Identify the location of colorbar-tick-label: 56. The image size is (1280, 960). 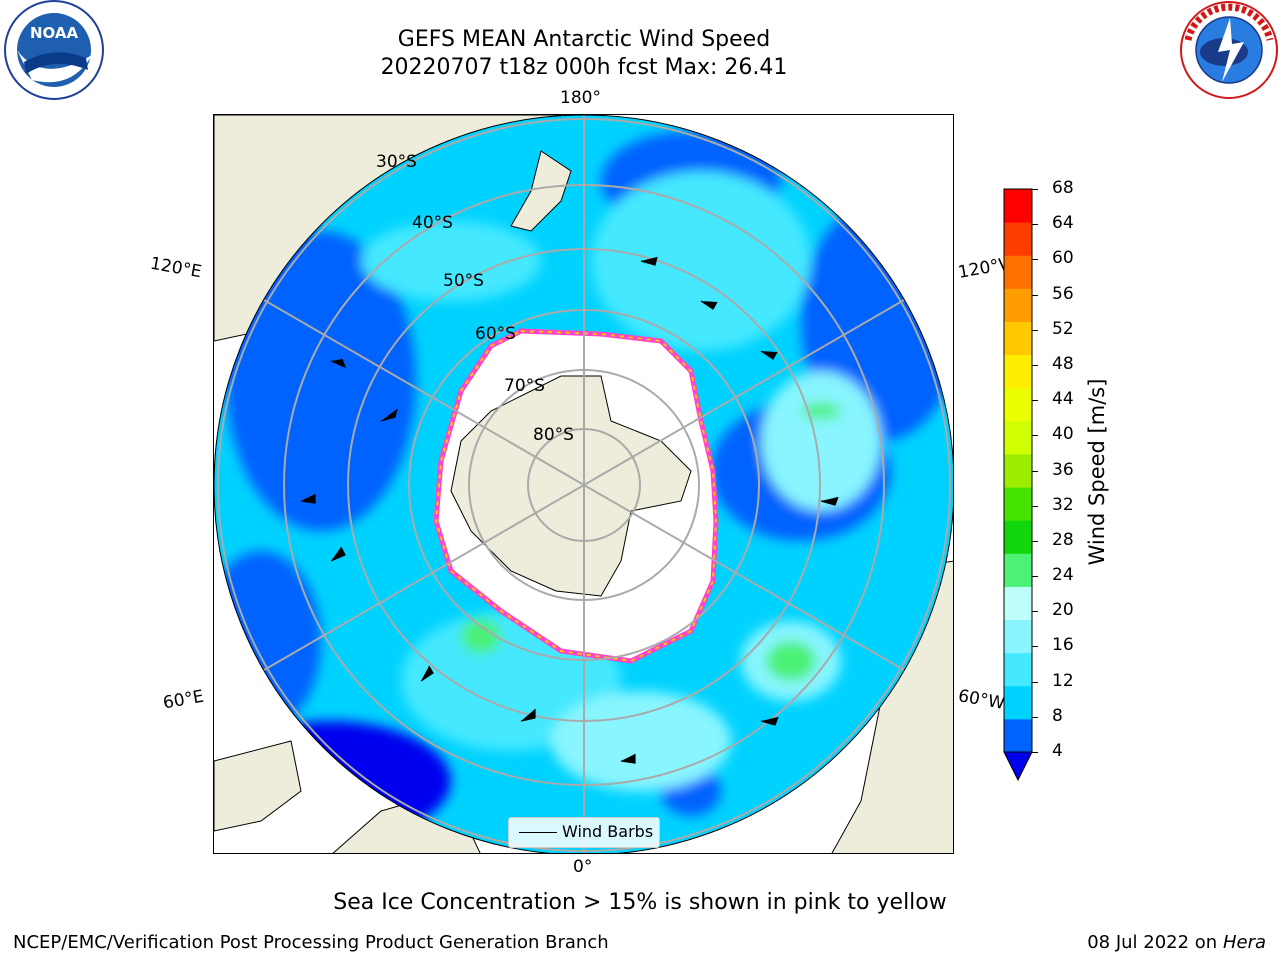
(1063, 293).